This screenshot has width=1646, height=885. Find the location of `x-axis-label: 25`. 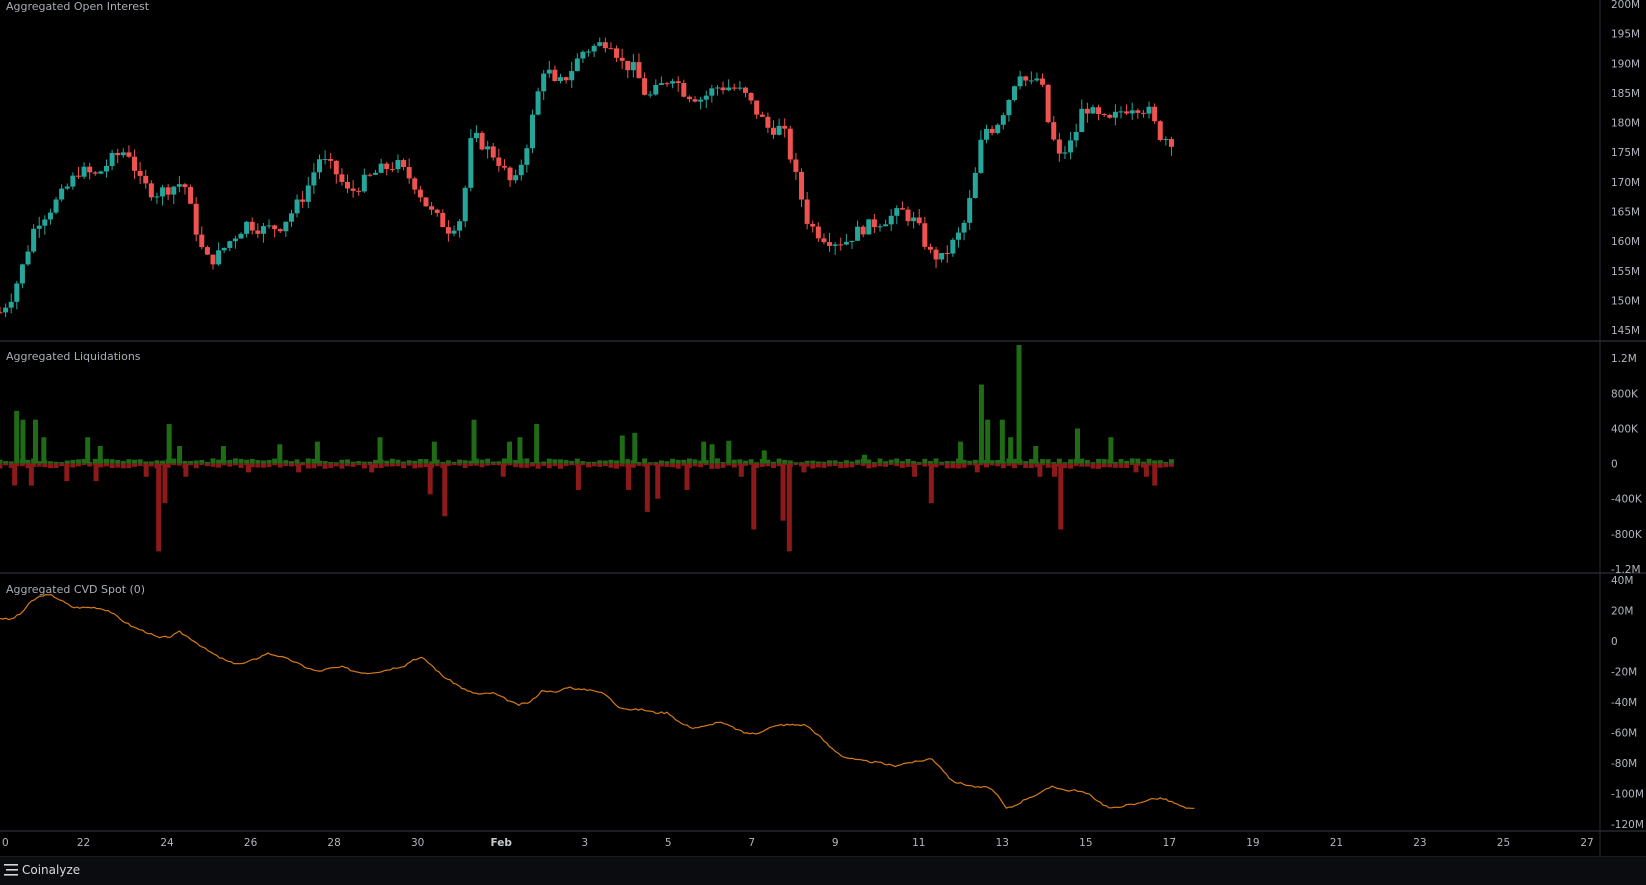

x-axis-label: 25 is located at coordinates (1503, 843).